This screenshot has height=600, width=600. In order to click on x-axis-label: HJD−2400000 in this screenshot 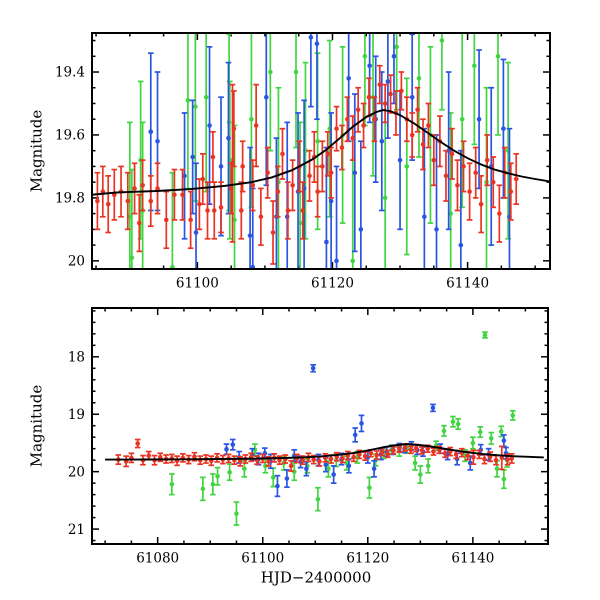, I will do `click(316, 577)`.